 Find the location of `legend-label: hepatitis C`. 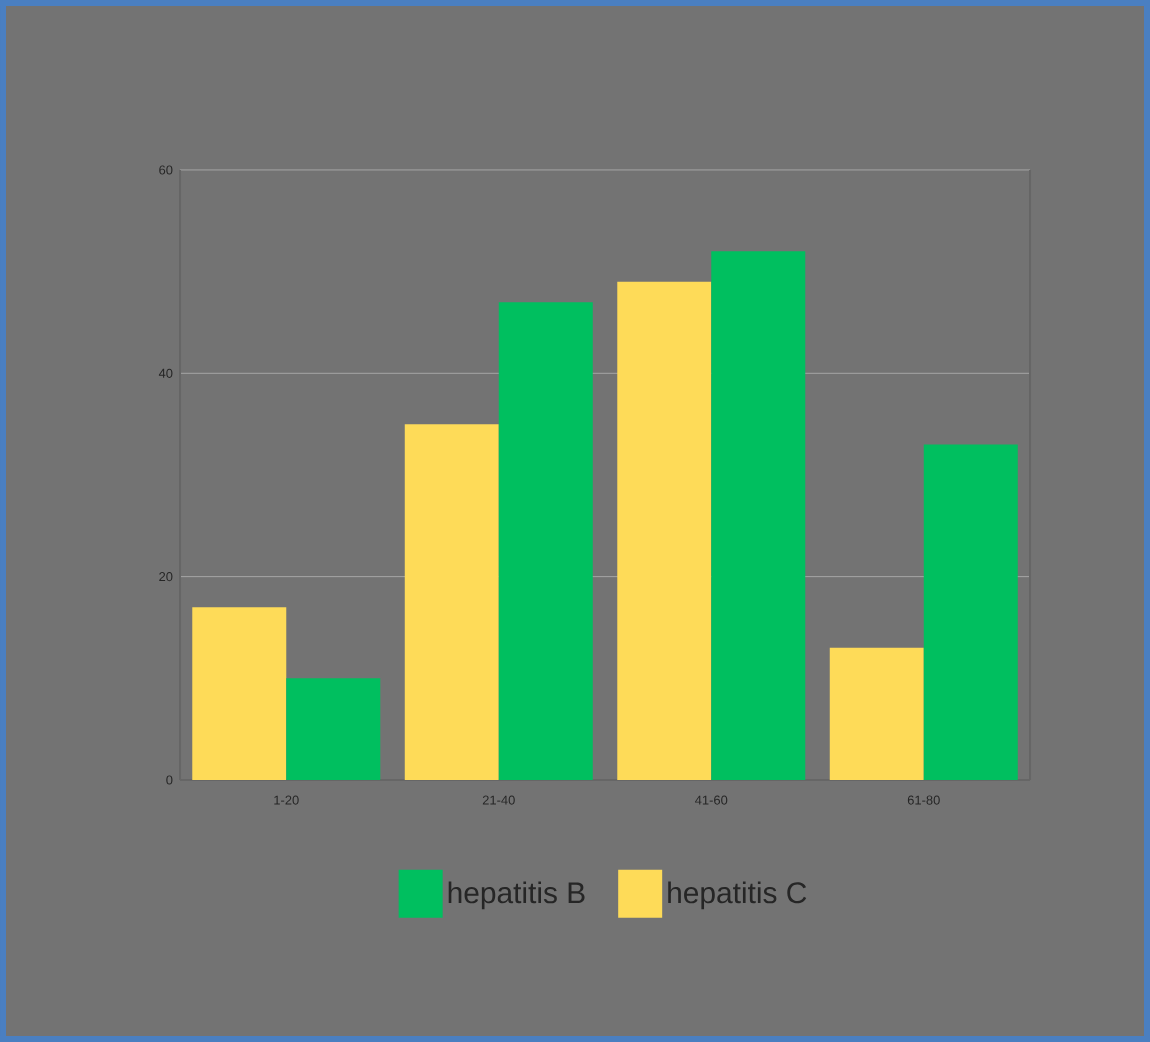

legend-label: hepatitis C is located at coordinates (737, 895).